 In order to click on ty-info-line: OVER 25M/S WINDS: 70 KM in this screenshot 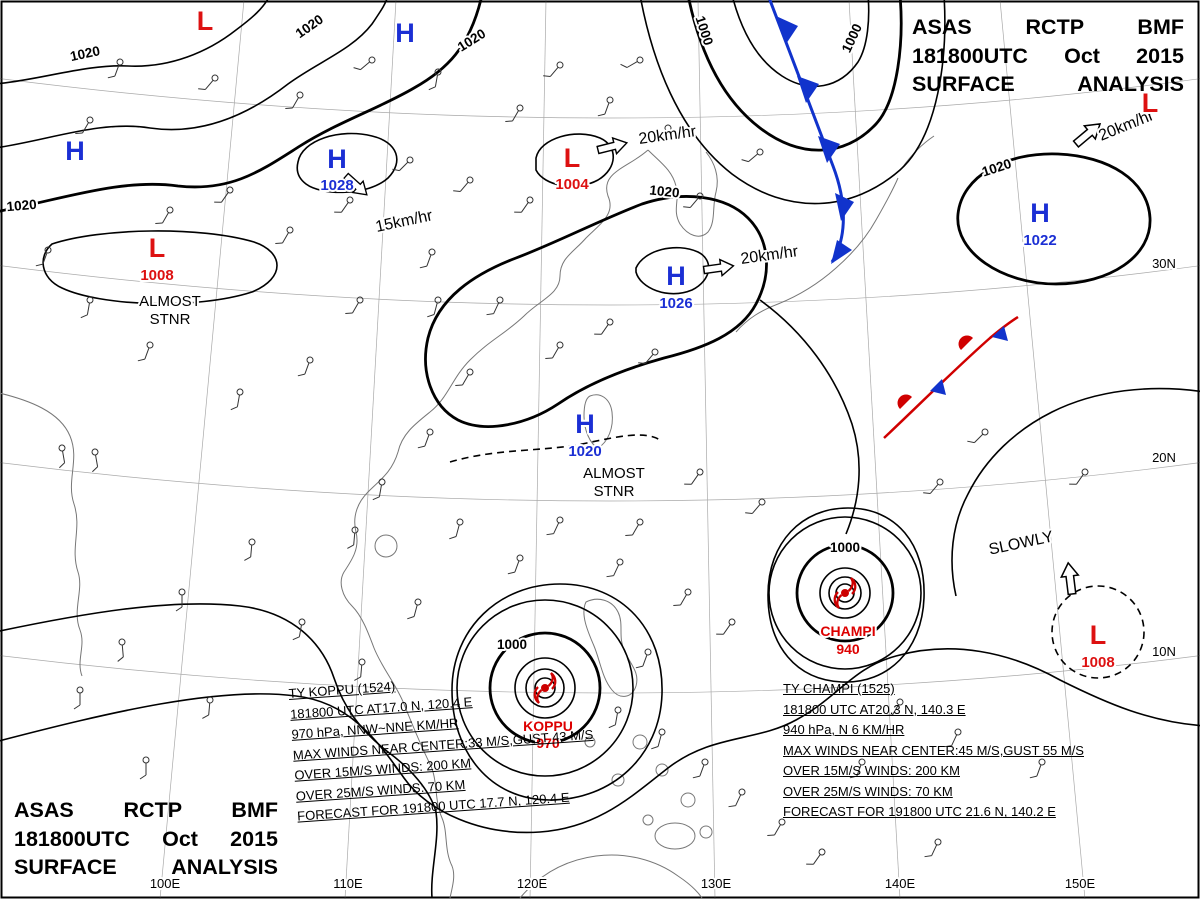, I will do `click(868, 791)`.